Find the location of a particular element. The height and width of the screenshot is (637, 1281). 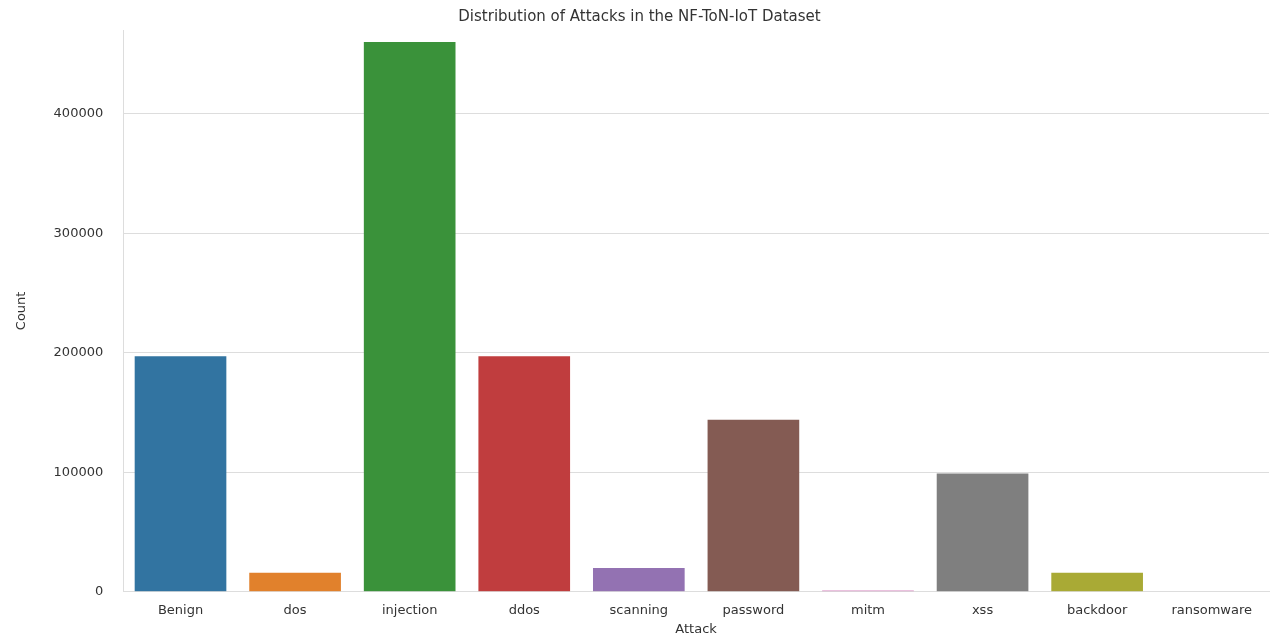

y-tick-label: 0 is located at coordinates (99, 591).